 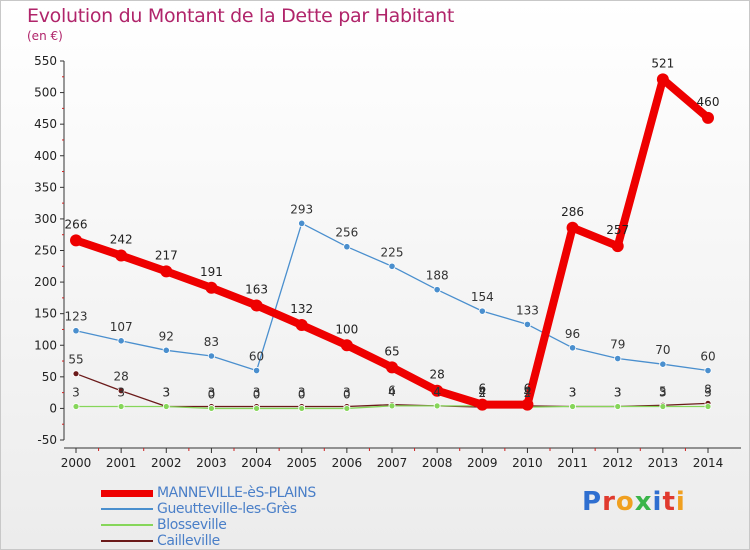 What do you see at coordinates (45, 36) in the screenshot?
I see `chart-unit-label: (en €)` at bounding box center [45, 36].